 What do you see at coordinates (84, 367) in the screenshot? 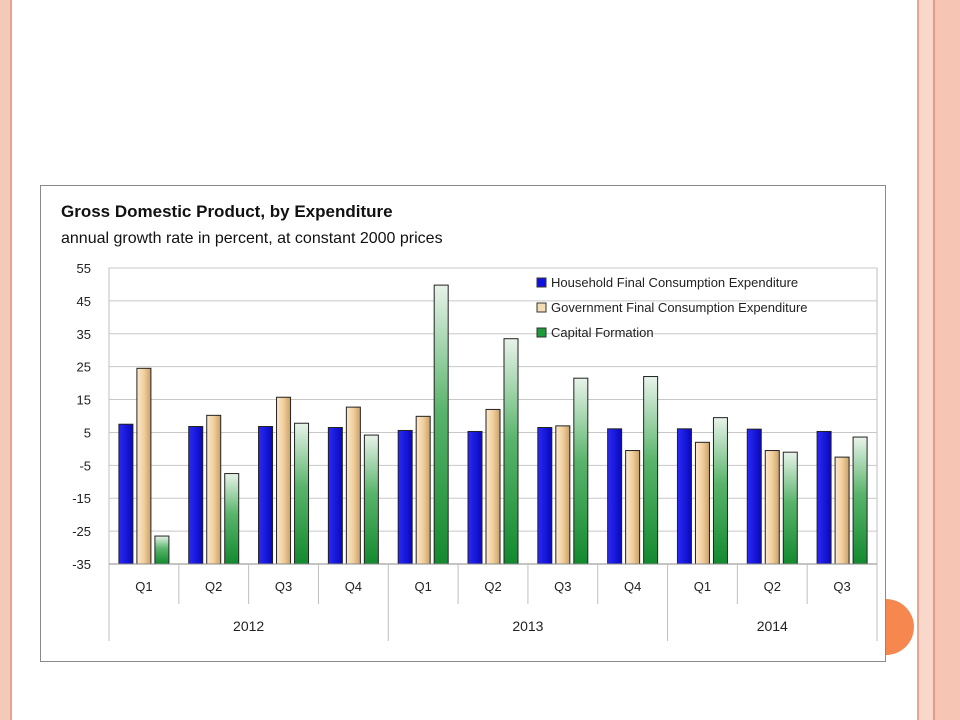
I see `y-tick-label: 25` at bounding box center [84, 367].